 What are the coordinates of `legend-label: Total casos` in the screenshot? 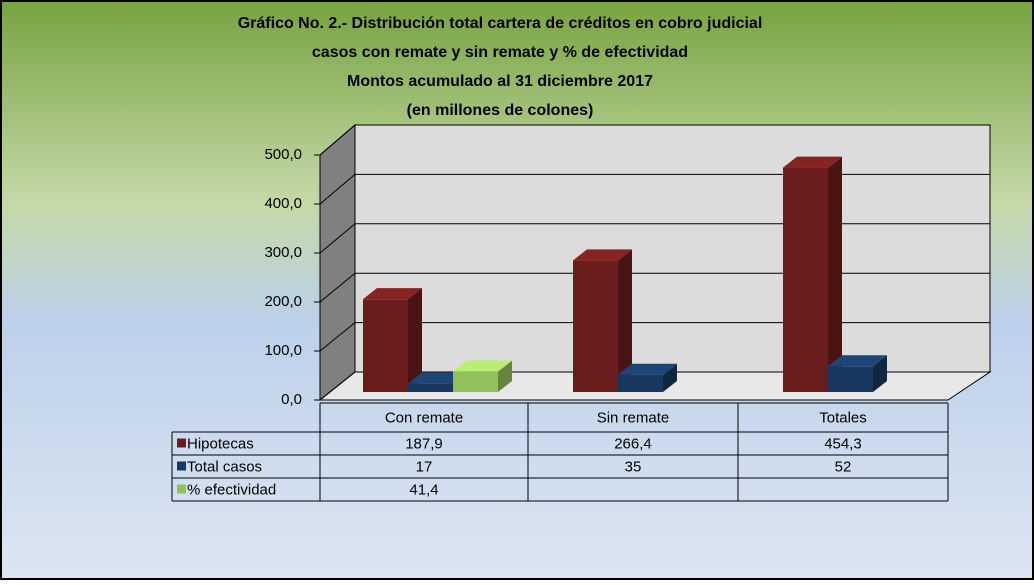 It's located at (224, 466).